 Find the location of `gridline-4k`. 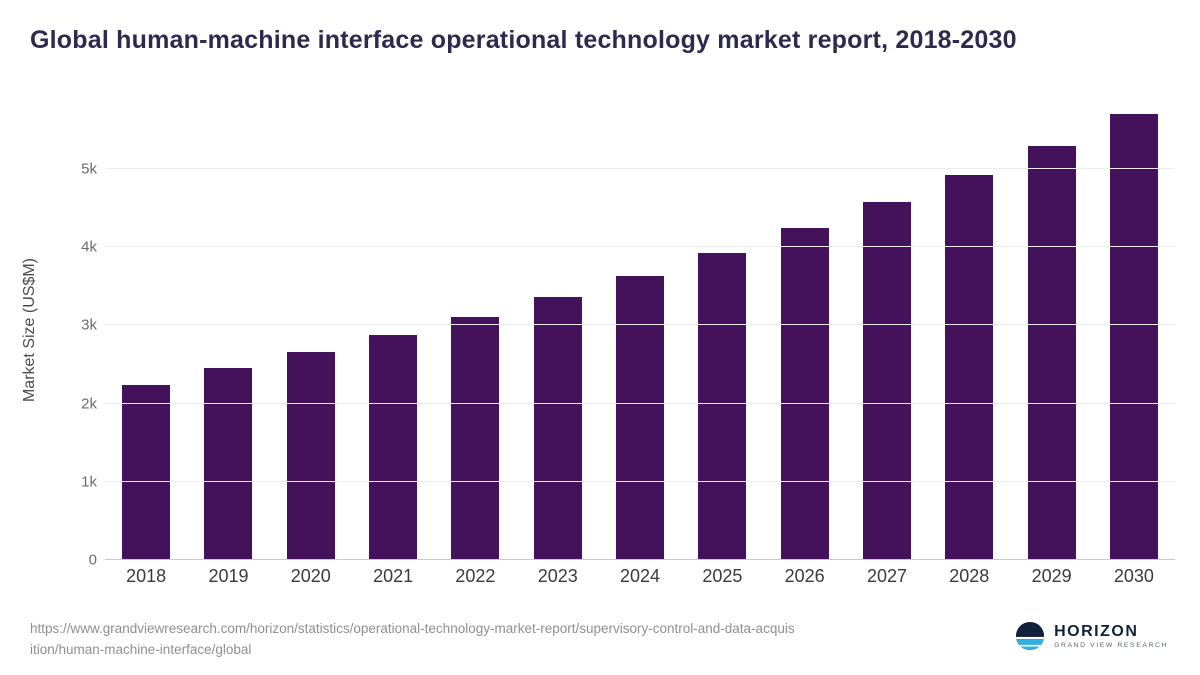

gridline-4k is located at coordinates (640, 247).